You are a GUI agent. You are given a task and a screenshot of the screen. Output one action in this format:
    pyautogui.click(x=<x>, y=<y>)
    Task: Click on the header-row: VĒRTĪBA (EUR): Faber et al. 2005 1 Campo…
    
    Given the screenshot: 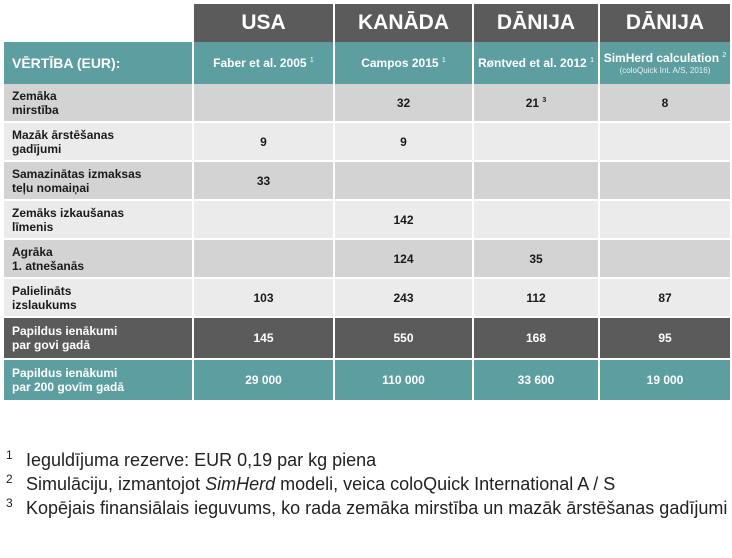 What is the action you would take?
    pyautogui.click(x=367, y=63)
    